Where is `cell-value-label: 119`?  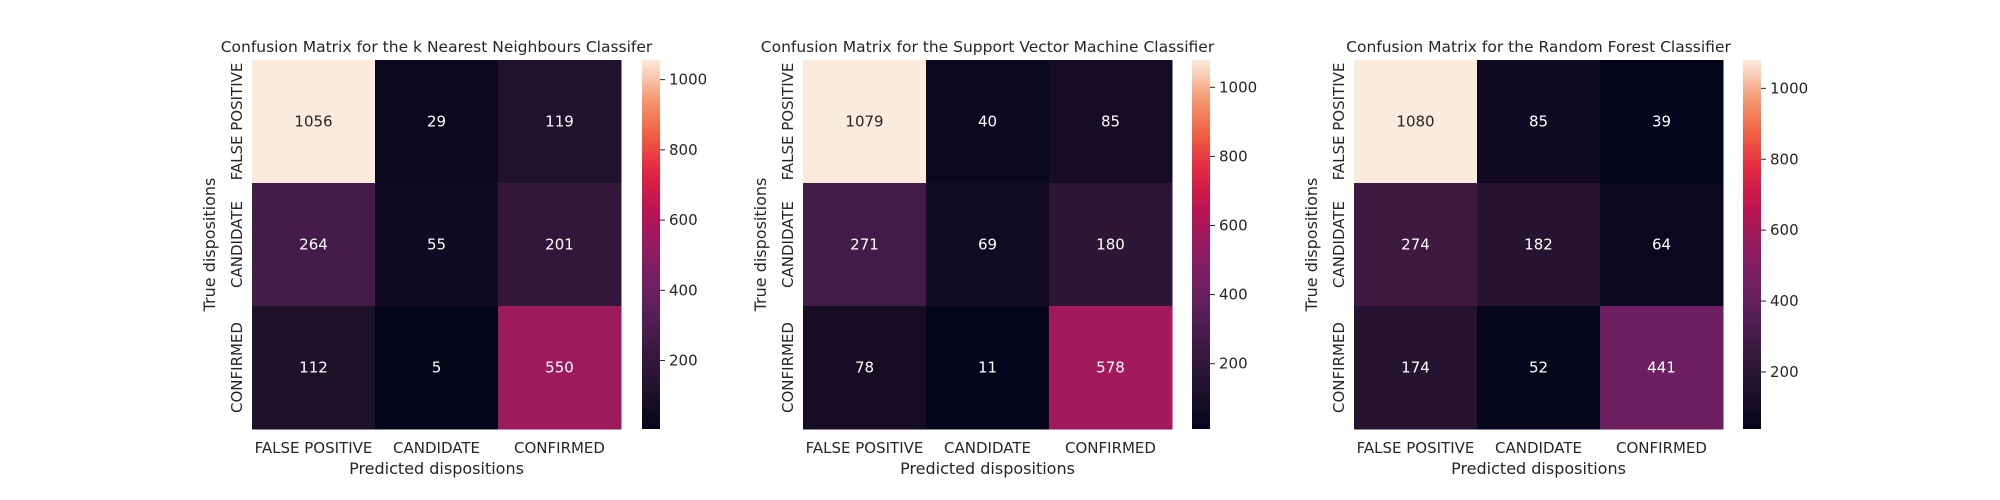
cell-value-label: 119 is located at coordinates (559, 122).